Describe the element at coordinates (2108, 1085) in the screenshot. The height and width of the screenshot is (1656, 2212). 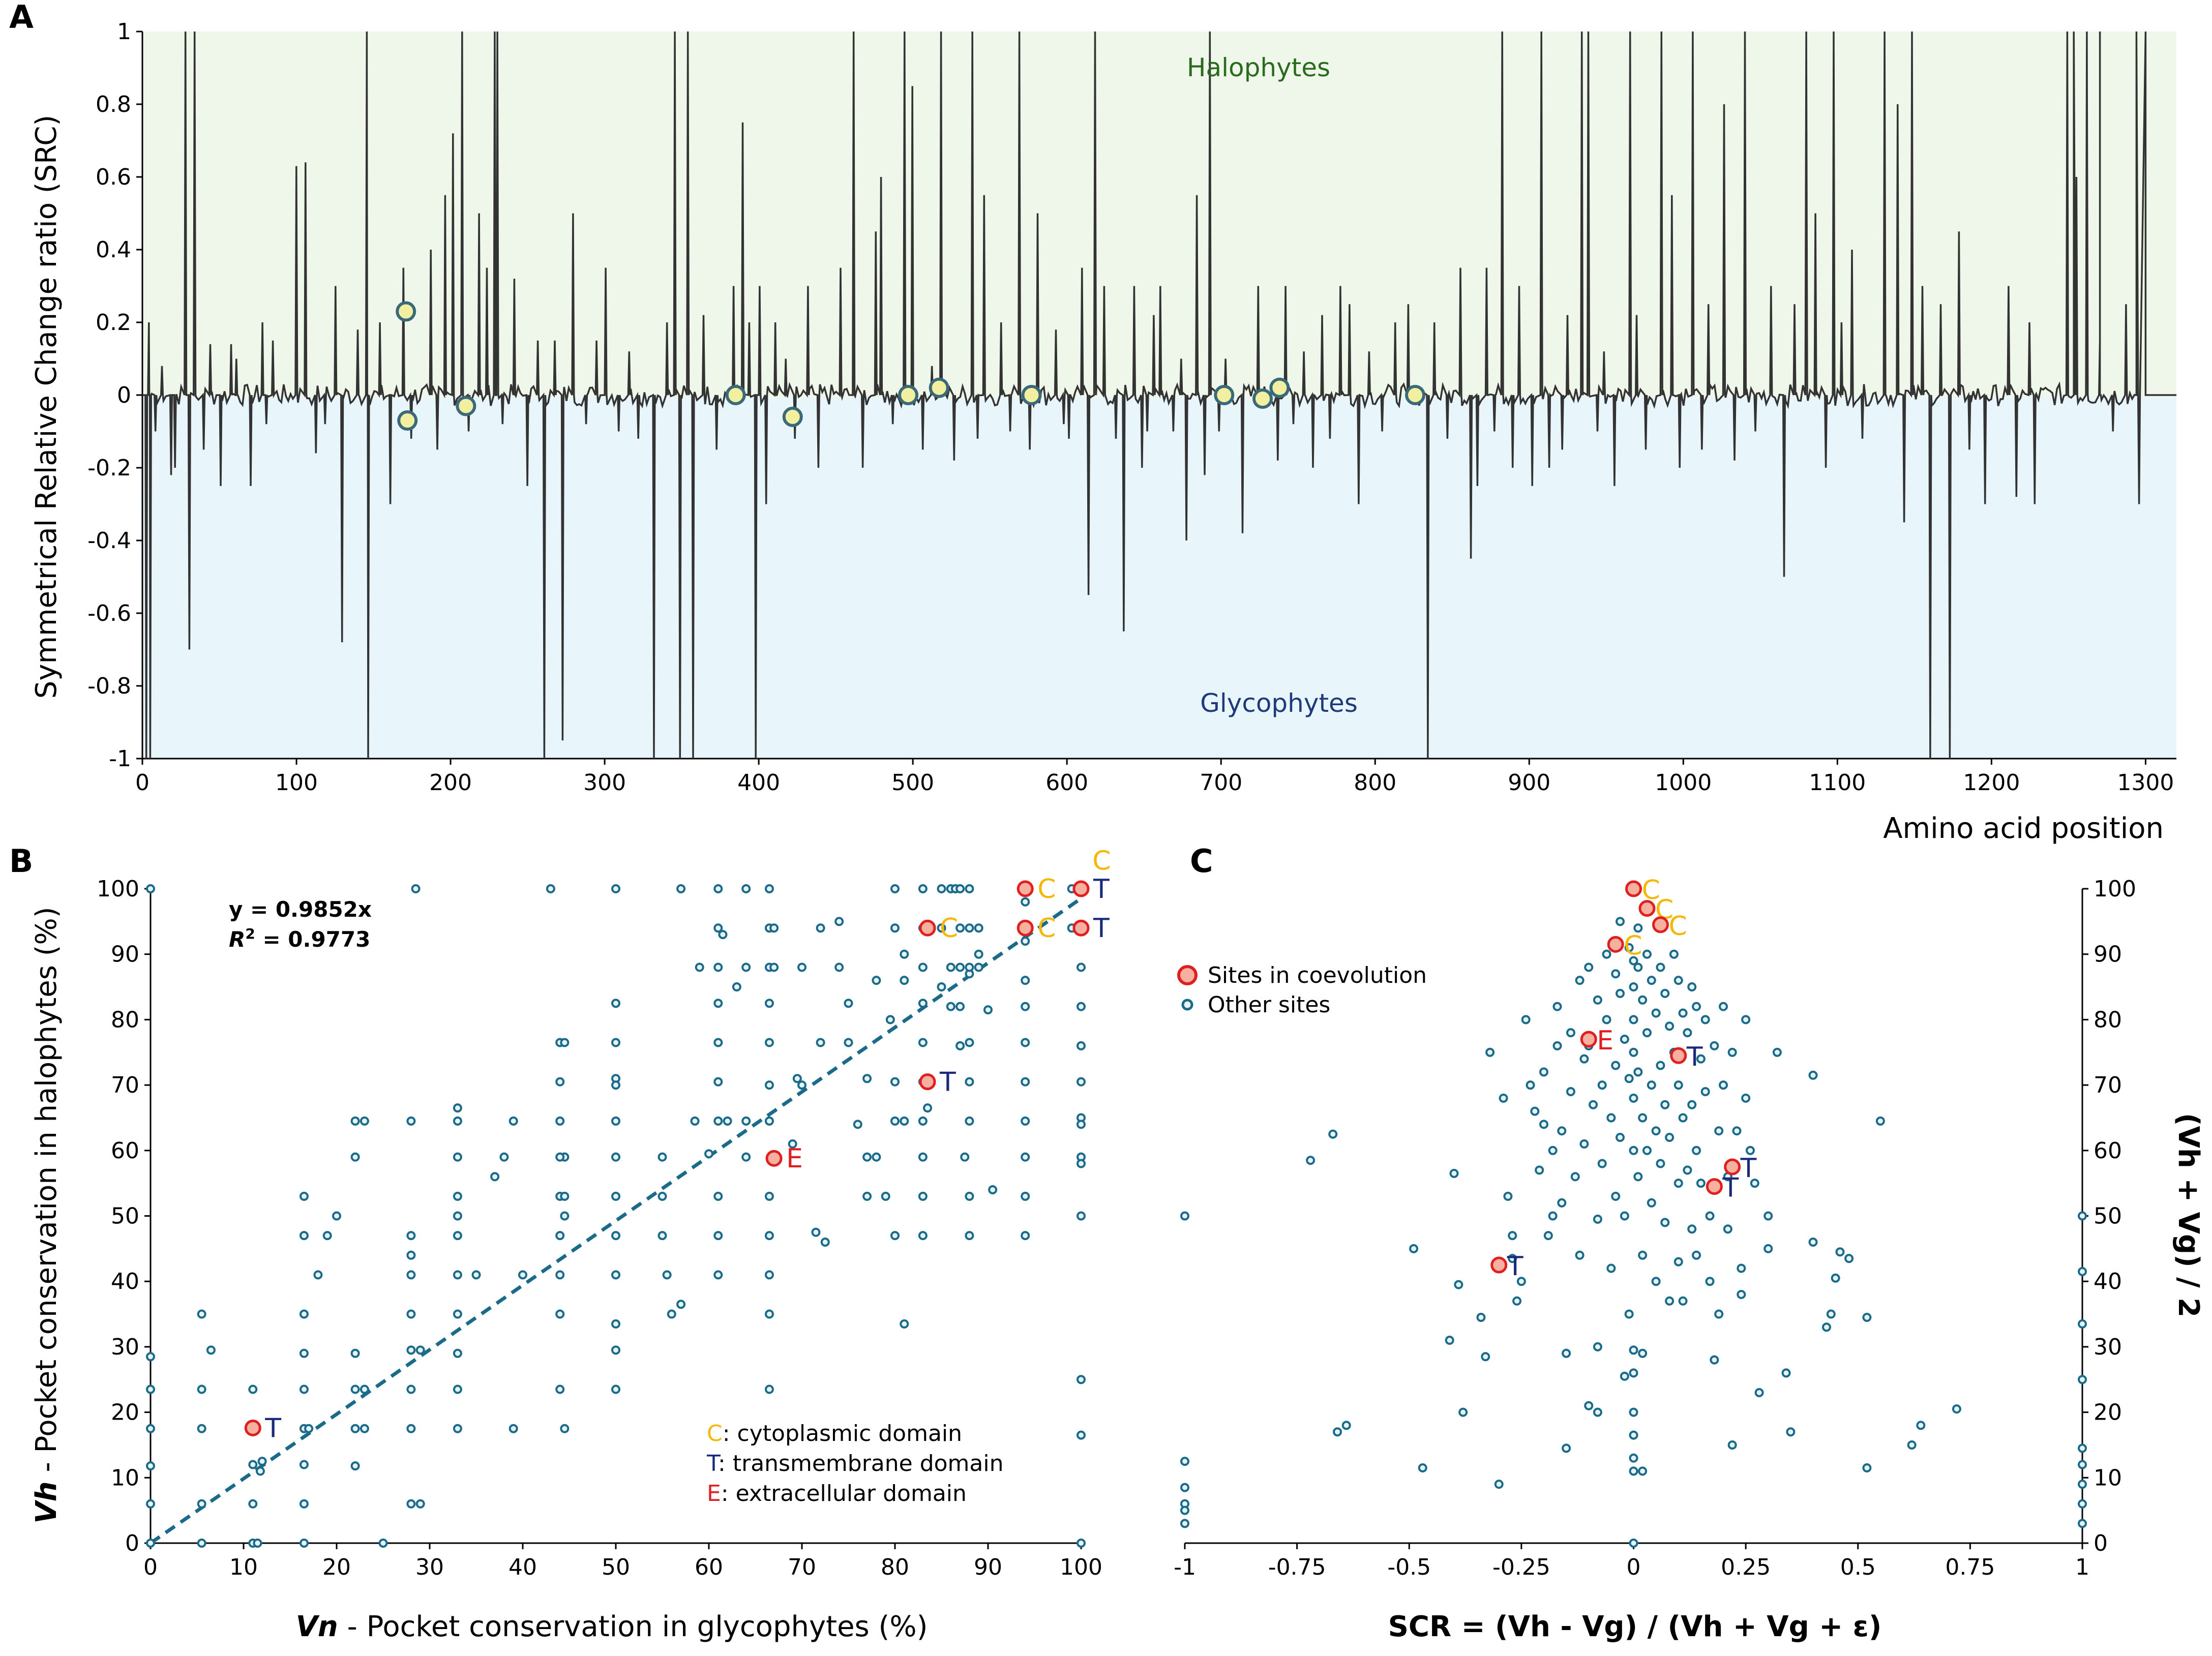
I see `c-y-tick-label: 70` at that location.